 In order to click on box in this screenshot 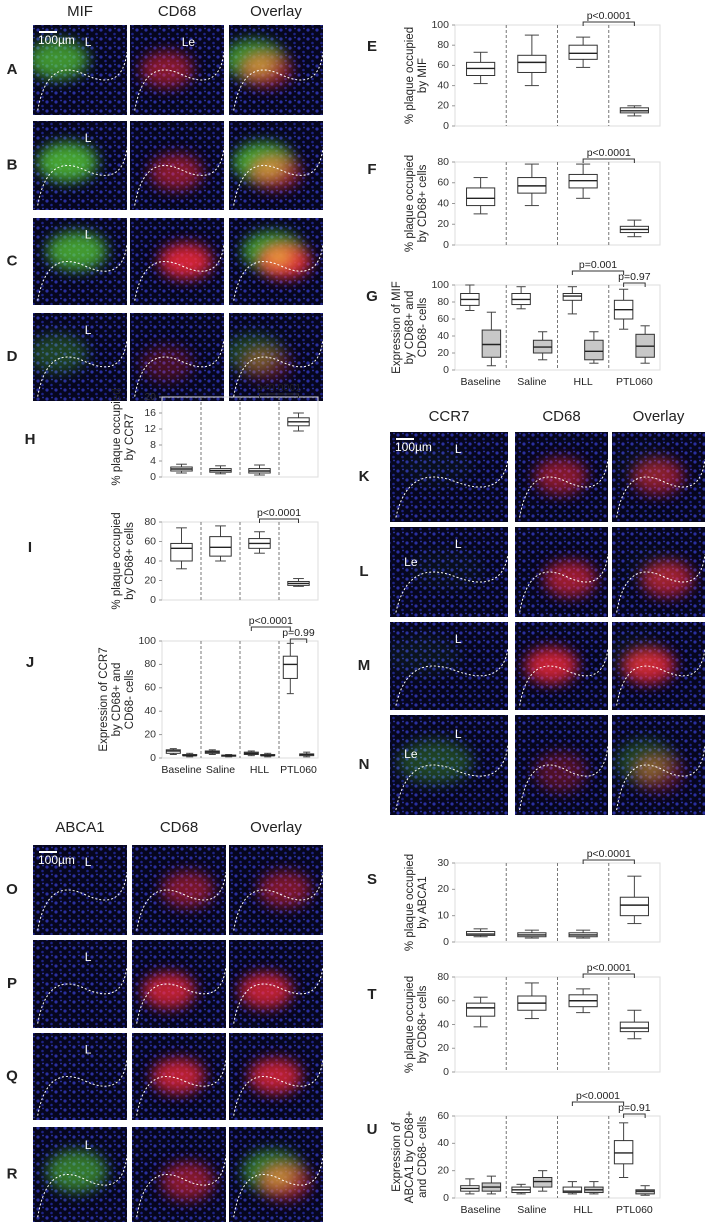, I will do `click(181, 552)`.